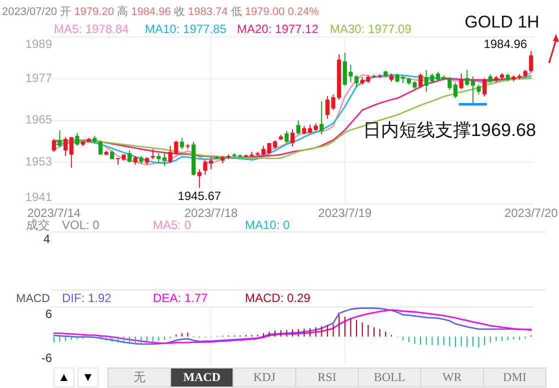  Describe the element at coordinates (38, 161) in the screenshot. I see `y-tick-label: 1953` at that location.